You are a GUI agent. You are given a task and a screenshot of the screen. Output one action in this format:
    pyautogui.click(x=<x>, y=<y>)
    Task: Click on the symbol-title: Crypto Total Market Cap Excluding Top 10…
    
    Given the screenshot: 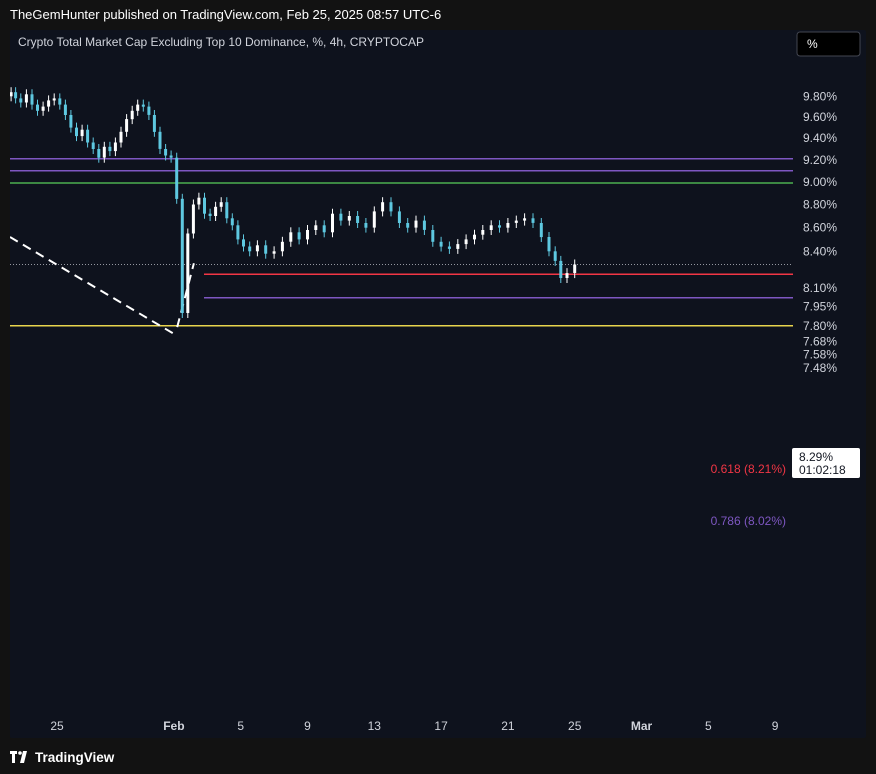 What is the action you would take?
    pyautogui.click(x=221, y=42)
    